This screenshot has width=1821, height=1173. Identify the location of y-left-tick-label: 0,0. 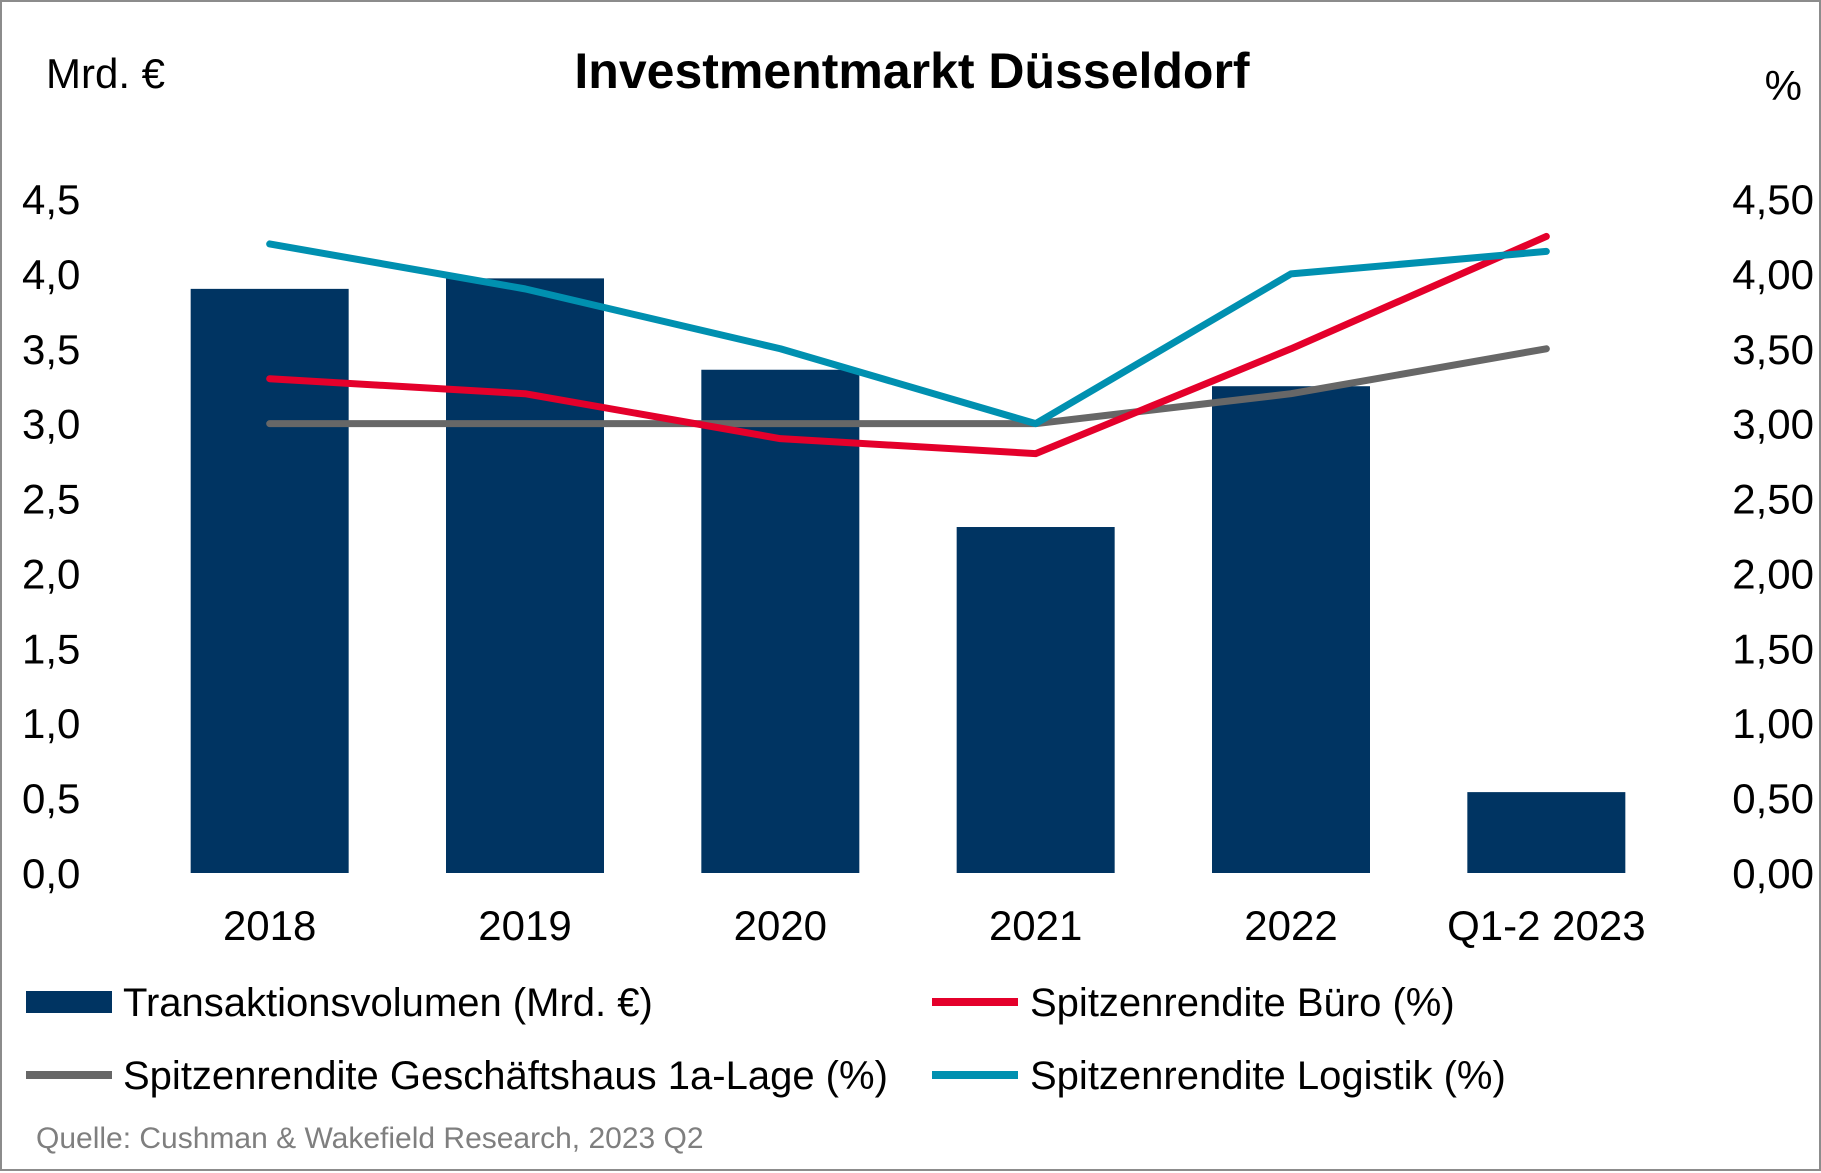
(51, 873).